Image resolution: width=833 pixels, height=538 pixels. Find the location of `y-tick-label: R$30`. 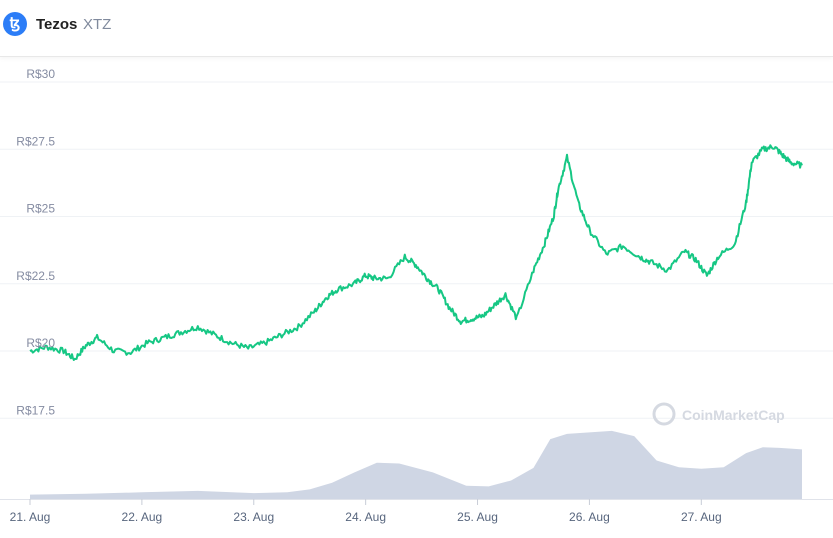

y-tick-label: R$30 is located at coordinates (40, 74).